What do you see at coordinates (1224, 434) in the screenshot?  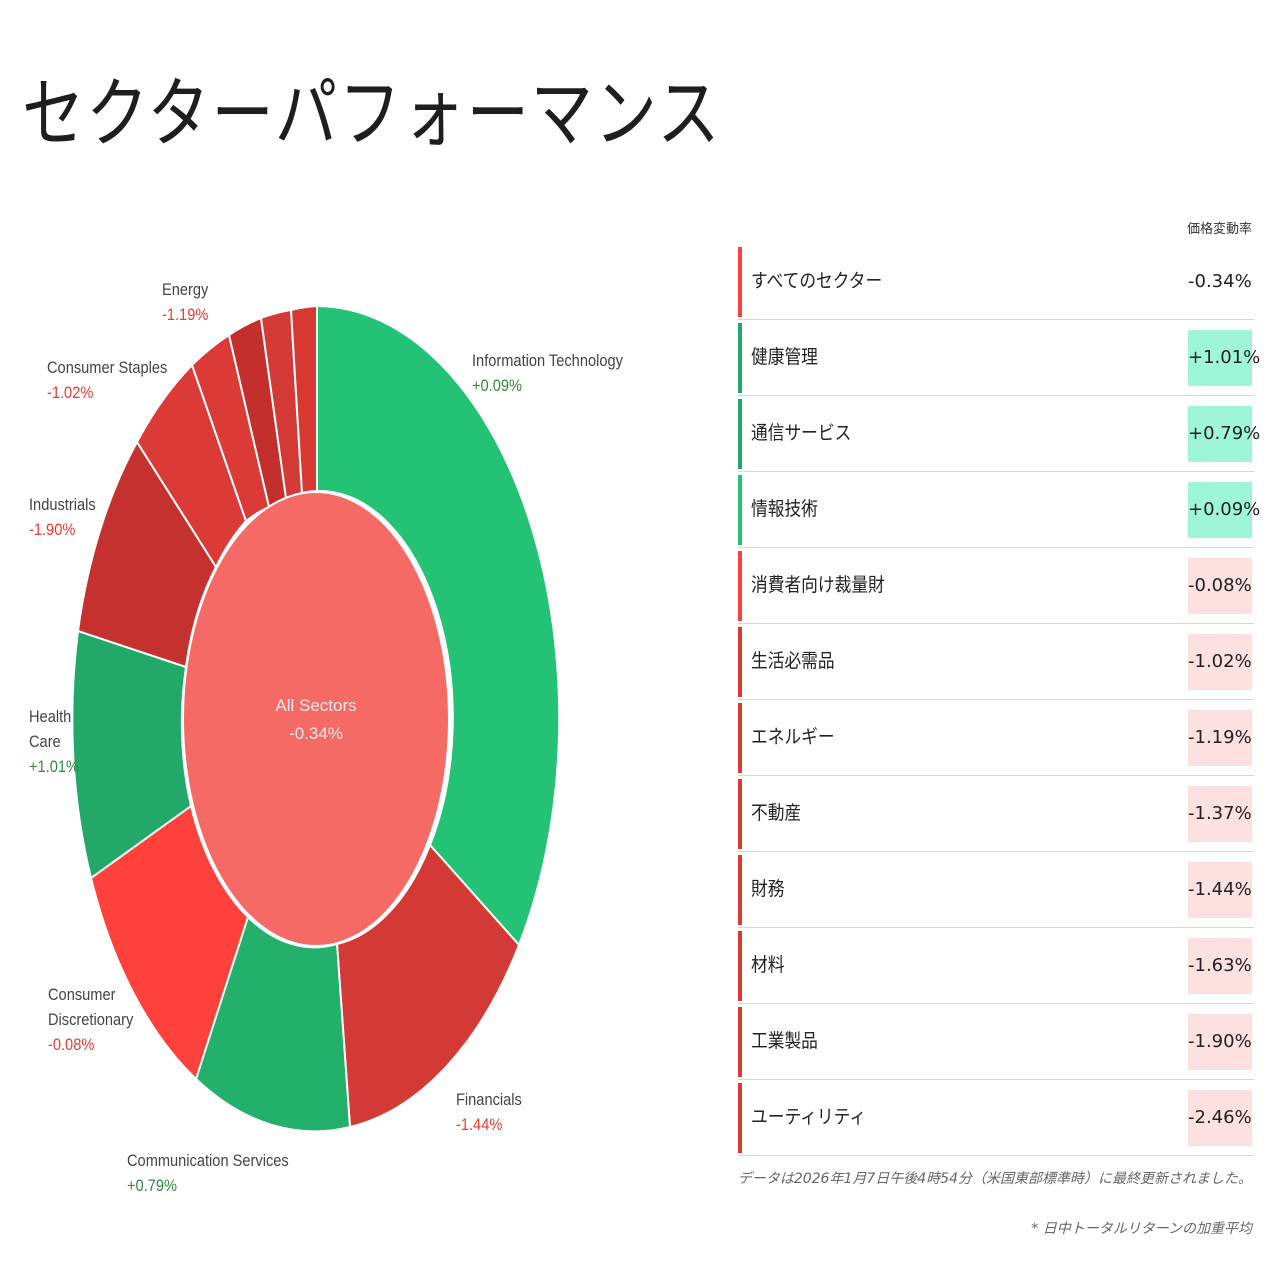 I see `sector-change-value: +0.79%` at bounding box center [1224, 434].